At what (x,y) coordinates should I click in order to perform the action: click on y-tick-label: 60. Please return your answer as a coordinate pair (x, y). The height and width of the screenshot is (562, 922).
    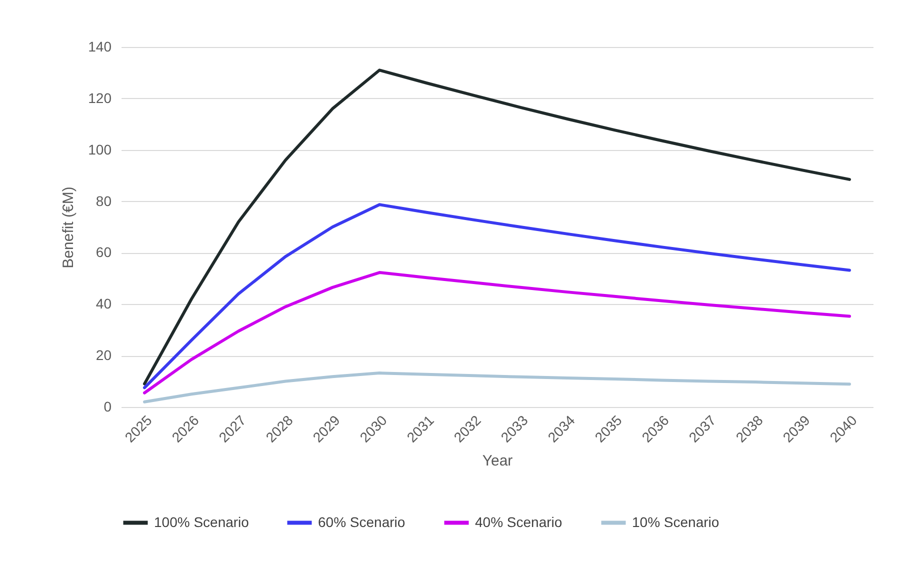
    Looking at the image, I should click on (104, 252).